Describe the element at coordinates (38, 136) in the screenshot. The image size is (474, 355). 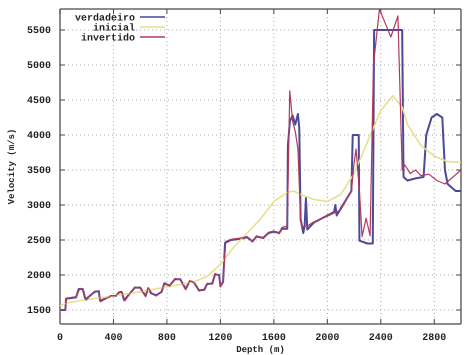
I see `y-tick-label: 4000` at that location.